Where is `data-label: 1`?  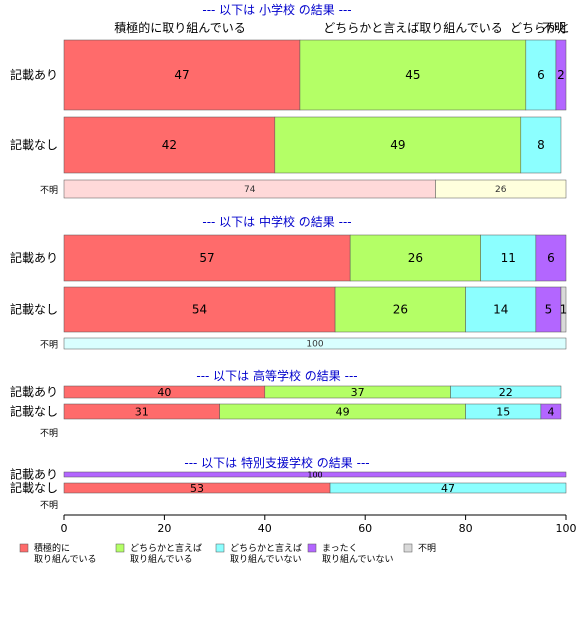 data-label: 1 is located at coordinates (564, 310).